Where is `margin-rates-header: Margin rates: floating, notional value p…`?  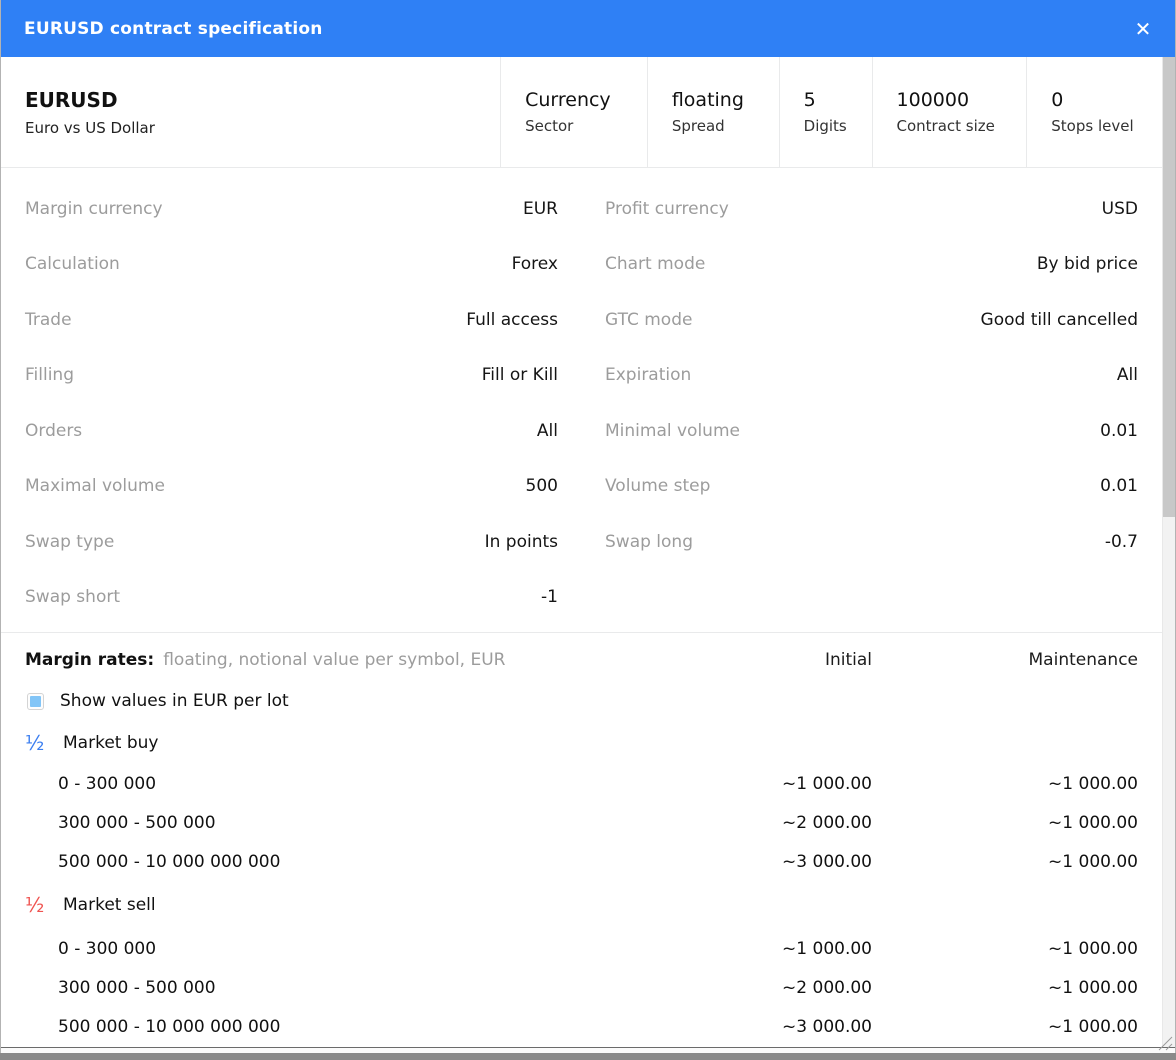 margin-rates-header: Margin rates: floating, notional value p… is located at coordinates (588, 660).